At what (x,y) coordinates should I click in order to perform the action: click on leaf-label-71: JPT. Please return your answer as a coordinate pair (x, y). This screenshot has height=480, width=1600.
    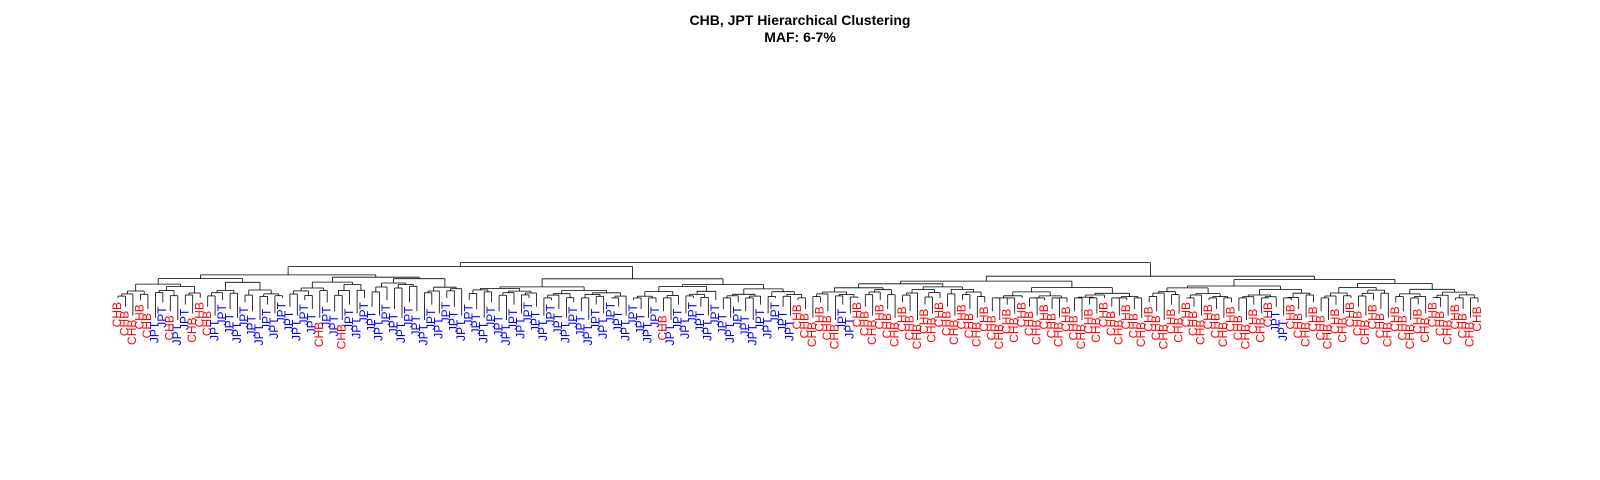
    Looking at the image, I should click on (648, 332).